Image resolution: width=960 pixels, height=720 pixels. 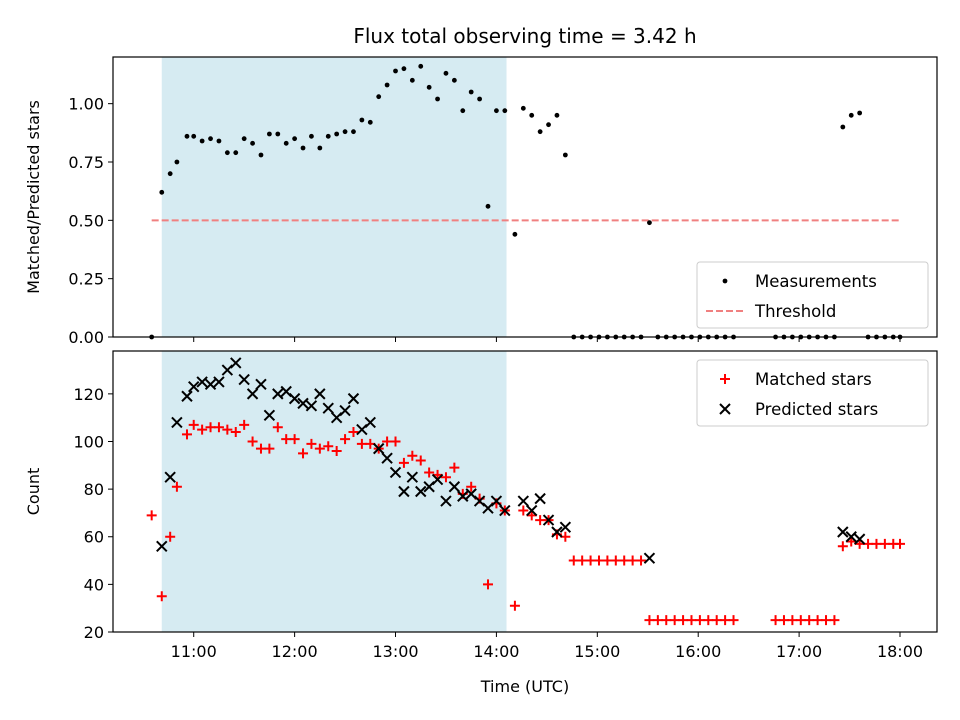 I want to click on y-tick-label: 120, so click(x=88, y=394).